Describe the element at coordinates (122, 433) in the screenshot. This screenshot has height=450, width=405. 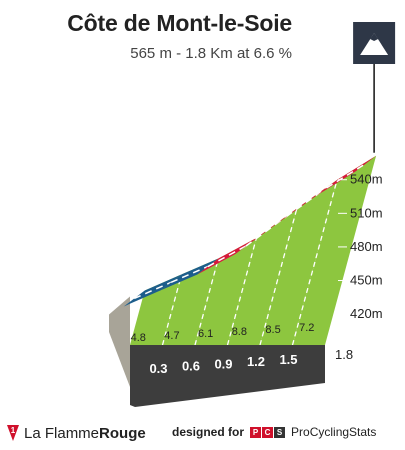
I see `brand-right: Rouge` at that location.